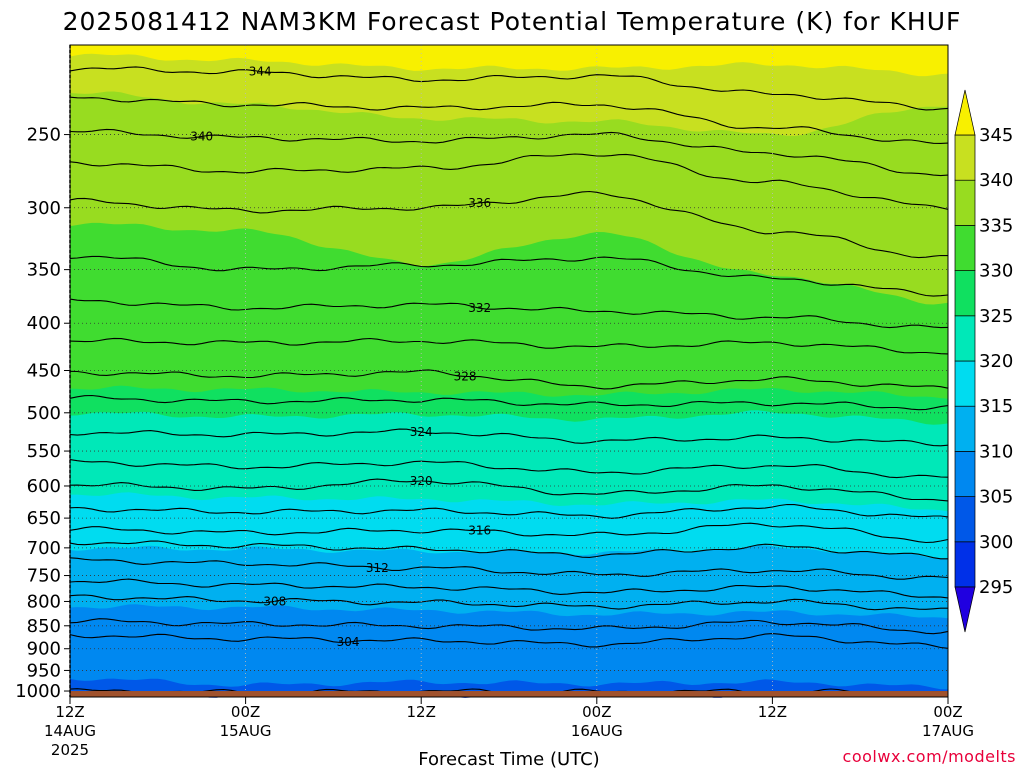  Describe the element at coordinates (996, 406) in the screenshot. I see `colorbar-label-315: 315` at that location.